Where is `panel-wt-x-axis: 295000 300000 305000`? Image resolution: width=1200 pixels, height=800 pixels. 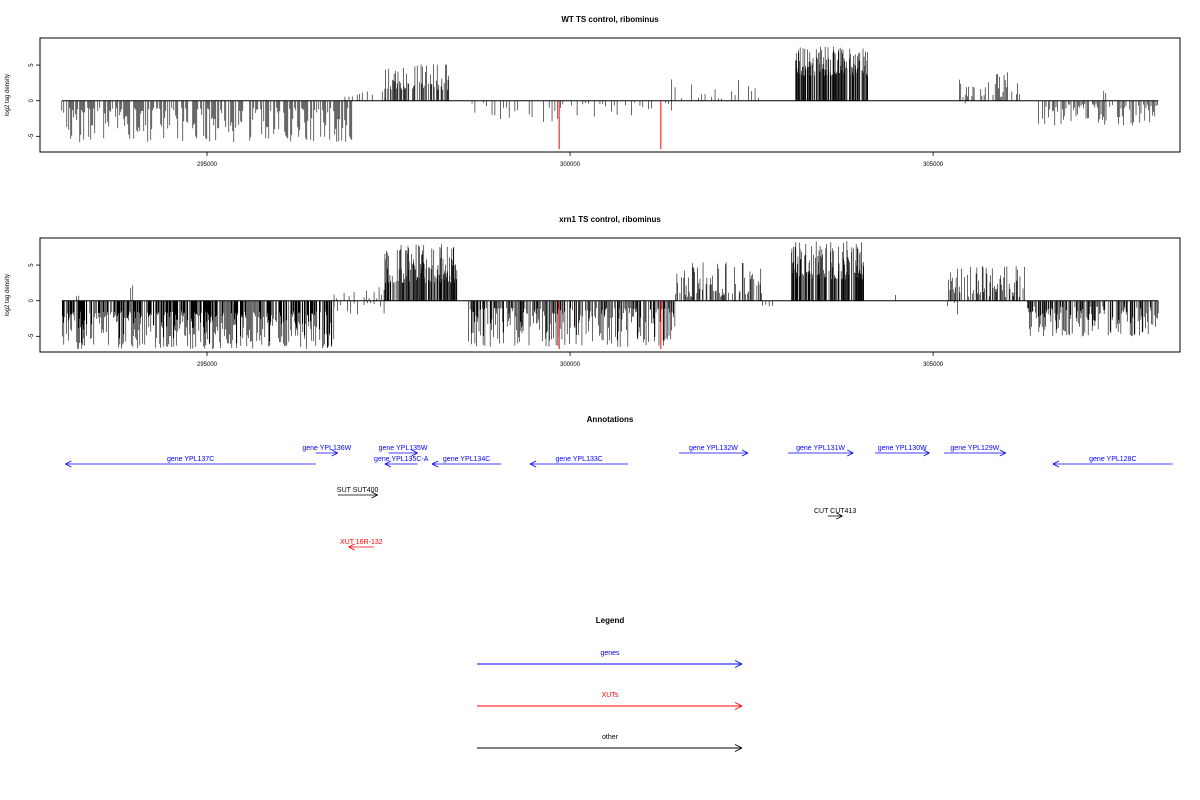
panel-wt-x-axis: 295000 300000 305000 is located at coordinates (570, 160).